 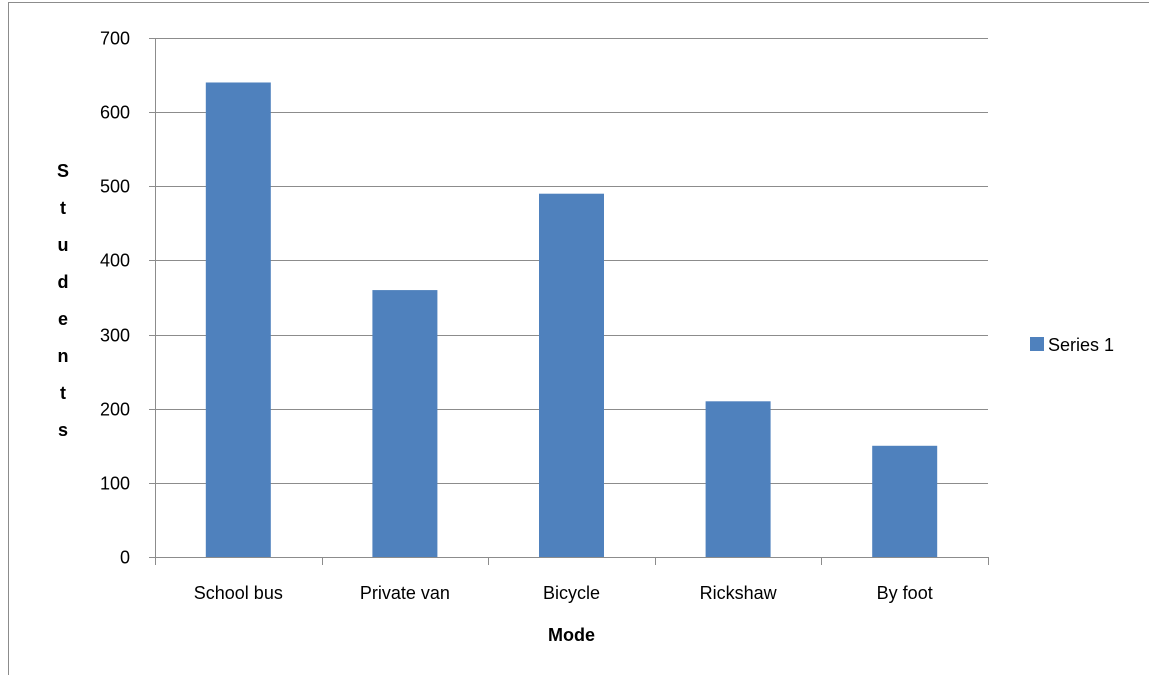 What do you see at coordinates (115, 298) in the screenshot?
I see `y-tick-labels: 0 100 200 300 400 500 600 700` at bounding box center [115, 298].